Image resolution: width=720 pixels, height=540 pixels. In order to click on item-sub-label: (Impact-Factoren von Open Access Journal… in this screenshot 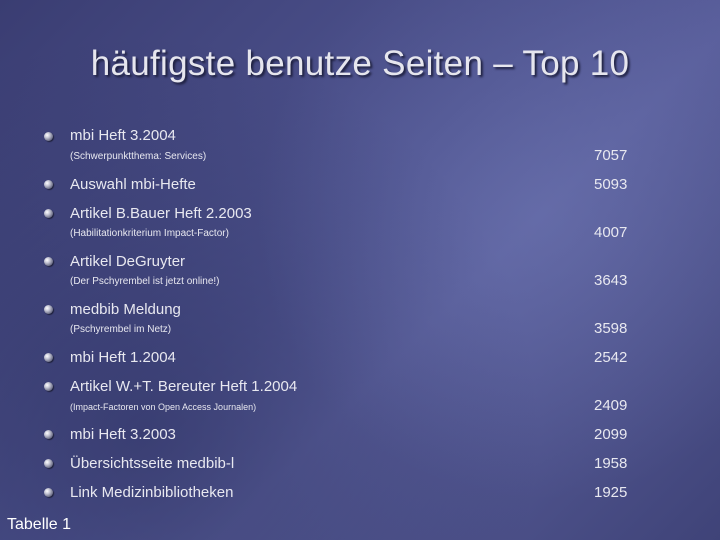, I will do `click(163, 407)`.